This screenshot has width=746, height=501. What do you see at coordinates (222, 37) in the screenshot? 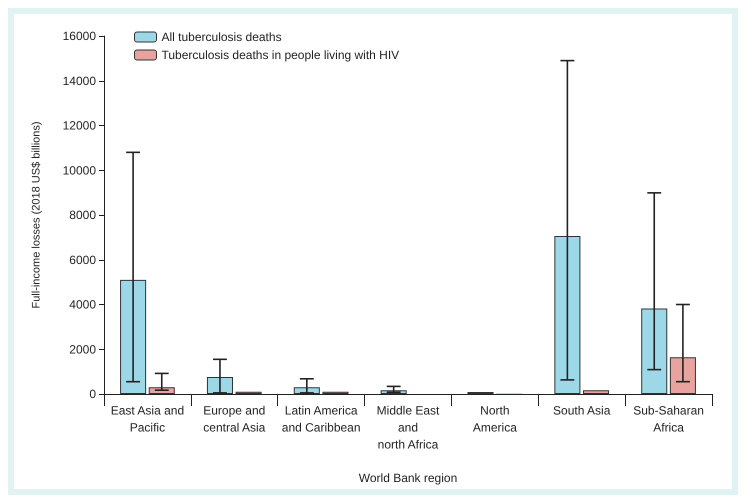
I see `legend-label: All tuberculosis deaths` at bounding box center [222, 37].